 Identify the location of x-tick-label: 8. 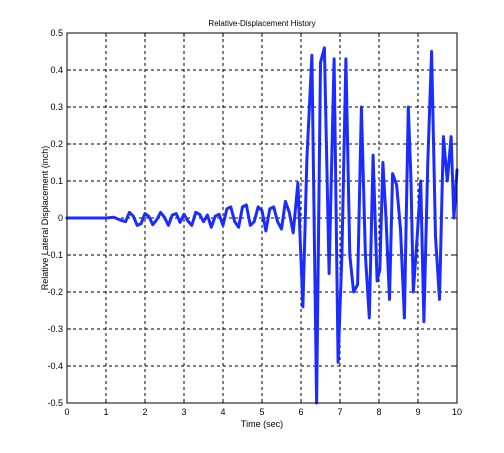
(378, 412).